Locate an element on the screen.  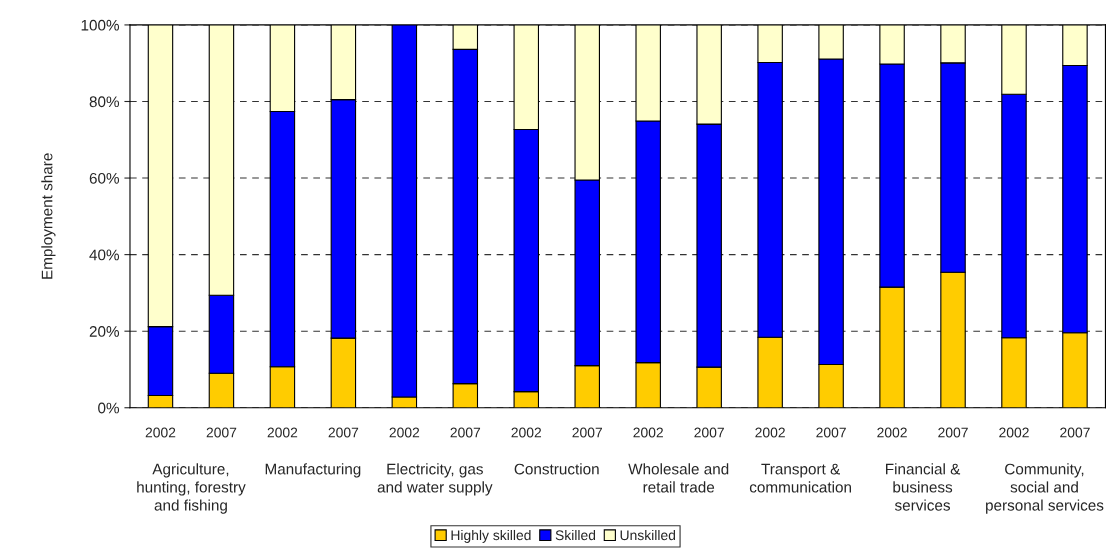
y-tick-label: 40% is located at coordinates (104, 255).